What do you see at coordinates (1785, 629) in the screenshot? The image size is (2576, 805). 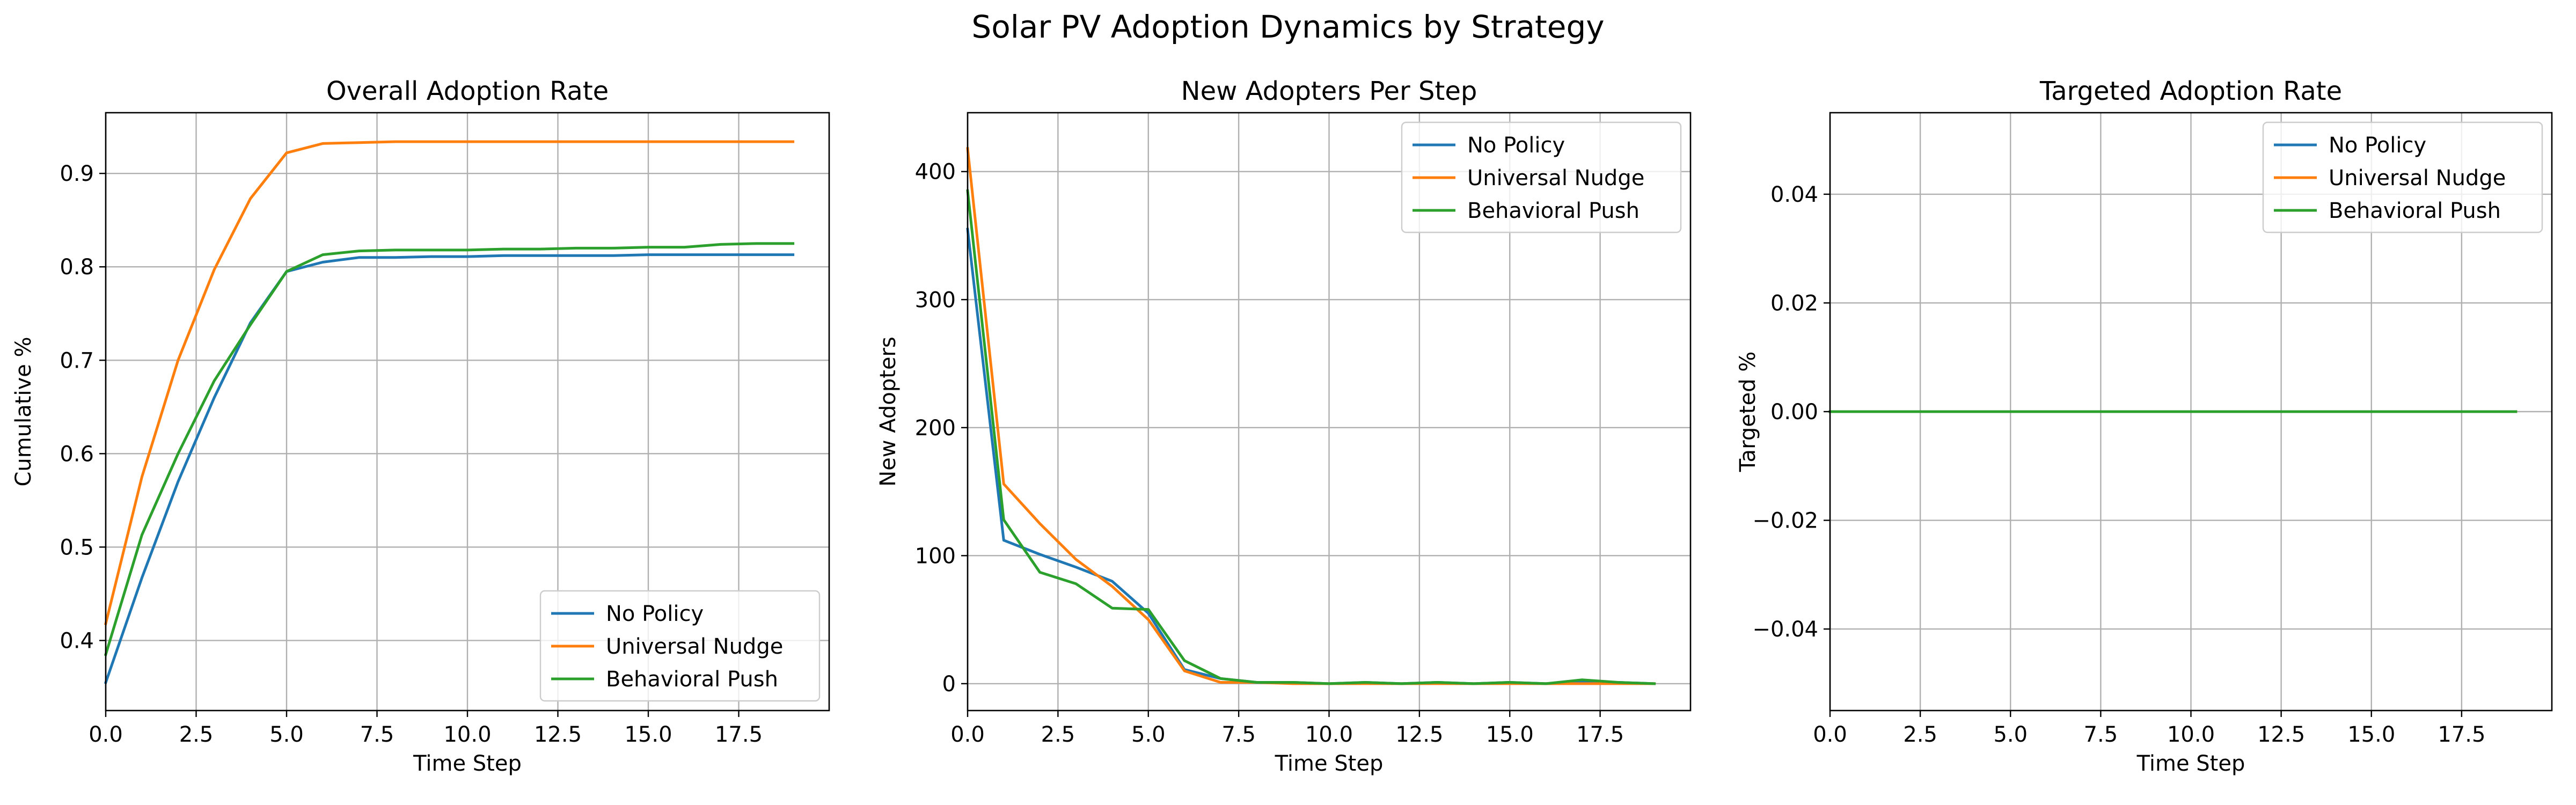 I see `y-tick-label: −0.04` at bounding box center [1785, 629].